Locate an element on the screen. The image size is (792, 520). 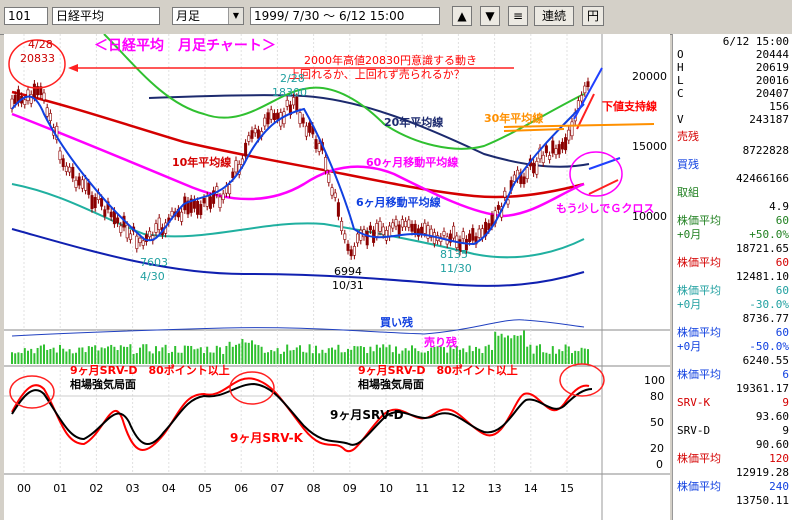
indicator-value: 60 is located at coordinates (782, 220).